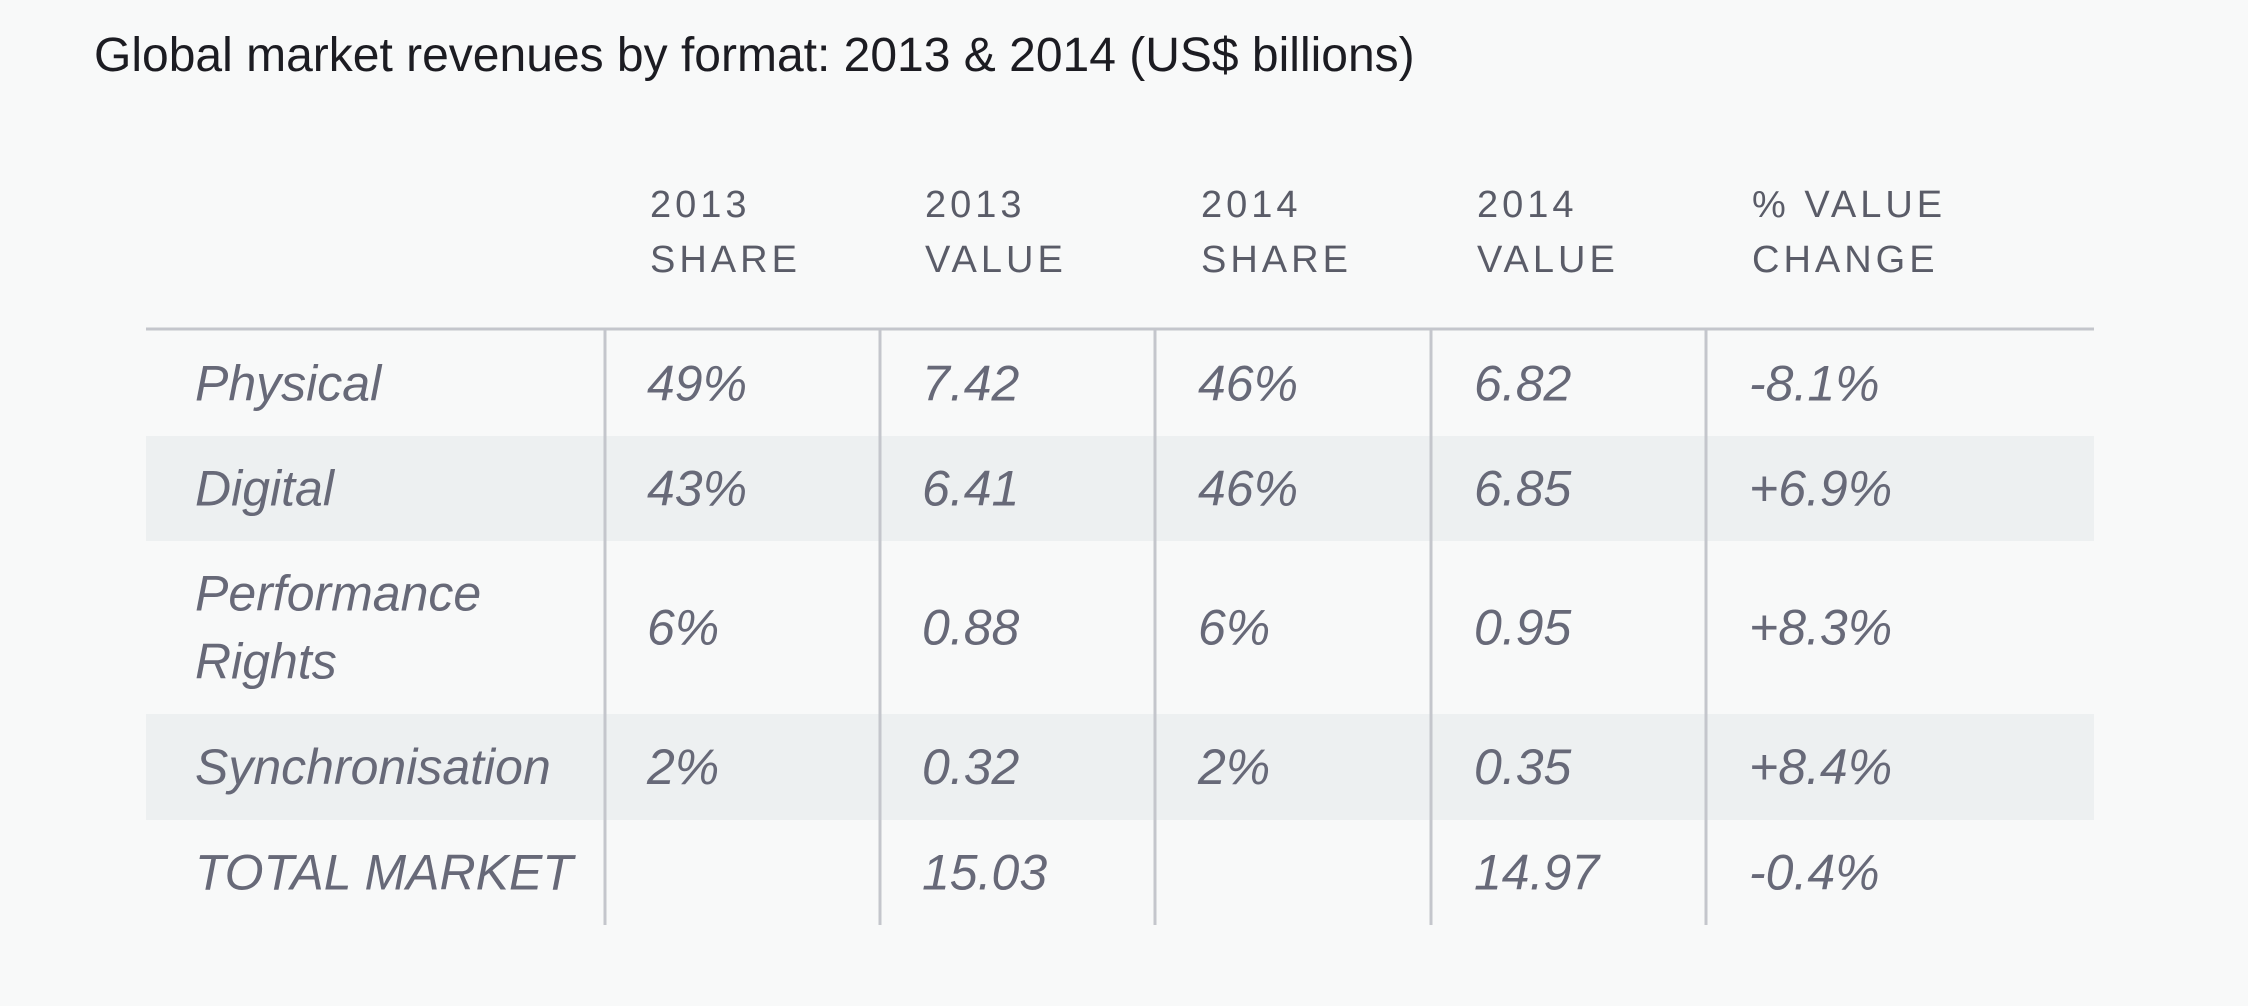  What do you see at coordinates (265, 489) in the screenshot?
I see `row-label: Digital` at bounding box center [265, 489].